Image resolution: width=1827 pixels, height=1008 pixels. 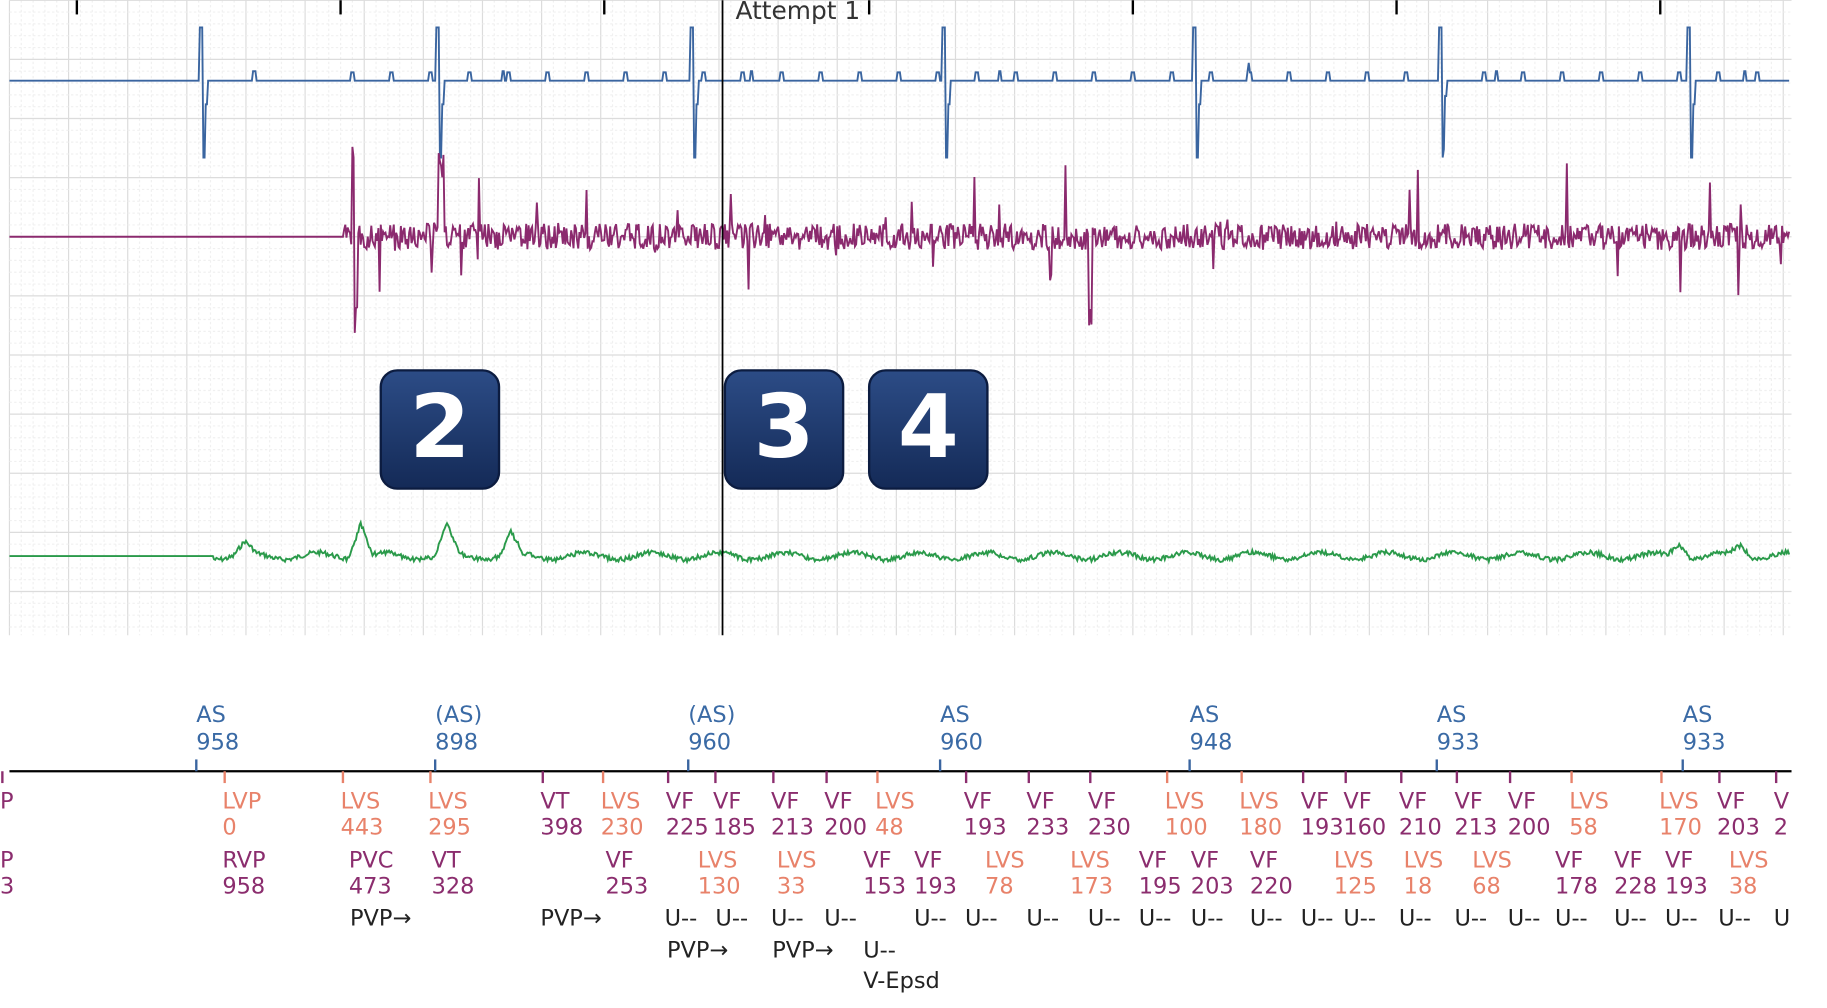 What do you see at coordinates (241, 801) in the screenshot?
I see `ventricular-marker-label: LVP` at bounding box center [241, 801].